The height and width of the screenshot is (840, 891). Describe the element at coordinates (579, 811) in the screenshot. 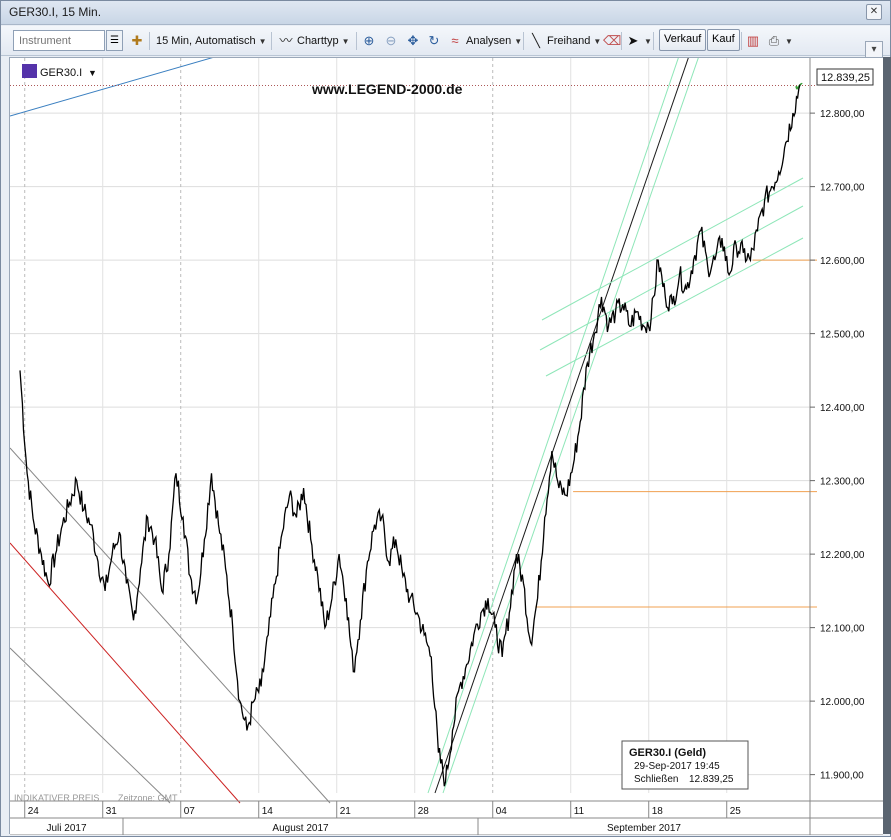

I see `x-tick-label: 11` at that location.